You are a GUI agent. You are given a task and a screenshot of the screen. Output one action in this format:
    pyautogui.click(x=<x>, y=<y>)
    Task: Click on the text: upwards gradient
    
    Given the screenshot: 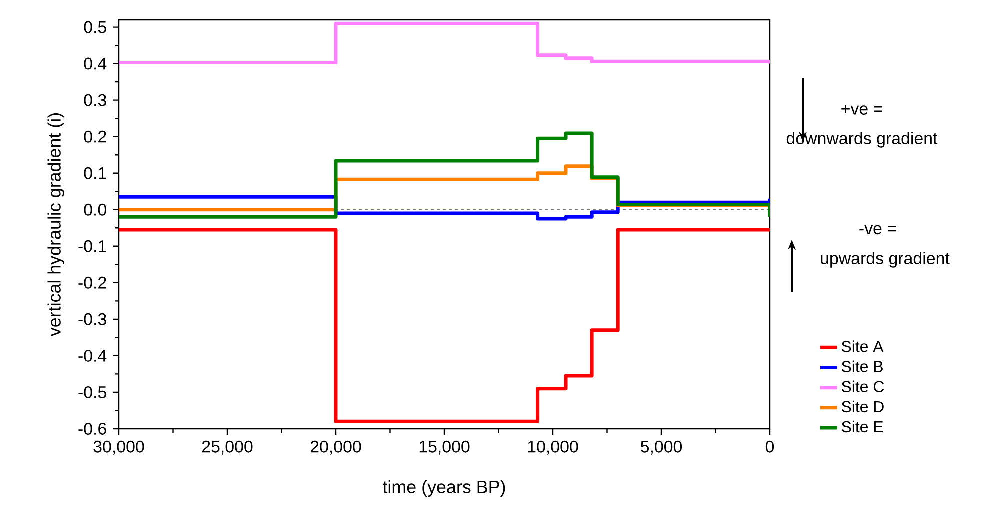 What is the action you would take?
    pyautogui.click(x=885, y=260)
    